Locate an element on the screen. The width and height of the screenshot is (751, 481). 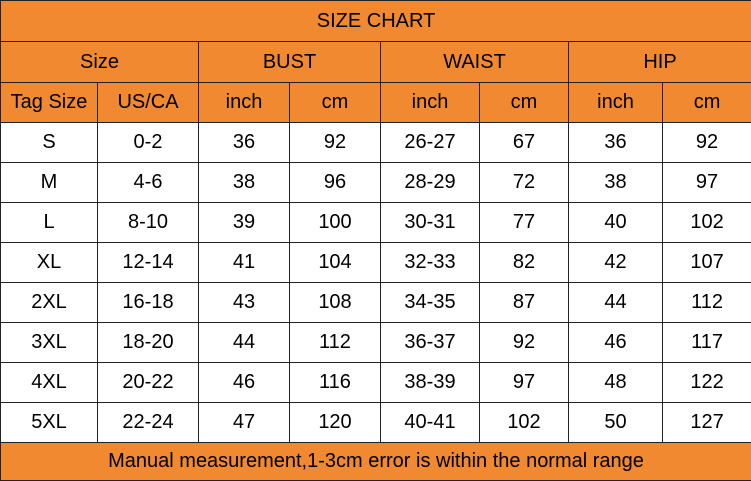
cell-waist-inch: 40-41 is located at coordinates (430, 422).